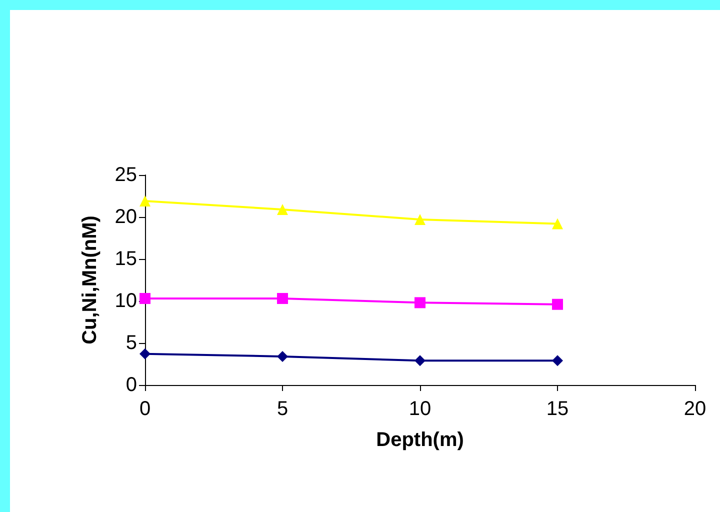 This screenshot has width=720, height=512. Describe the element at coordinates (125, 259) in the screenshot. I see `y-tick-label: 15` at that location.